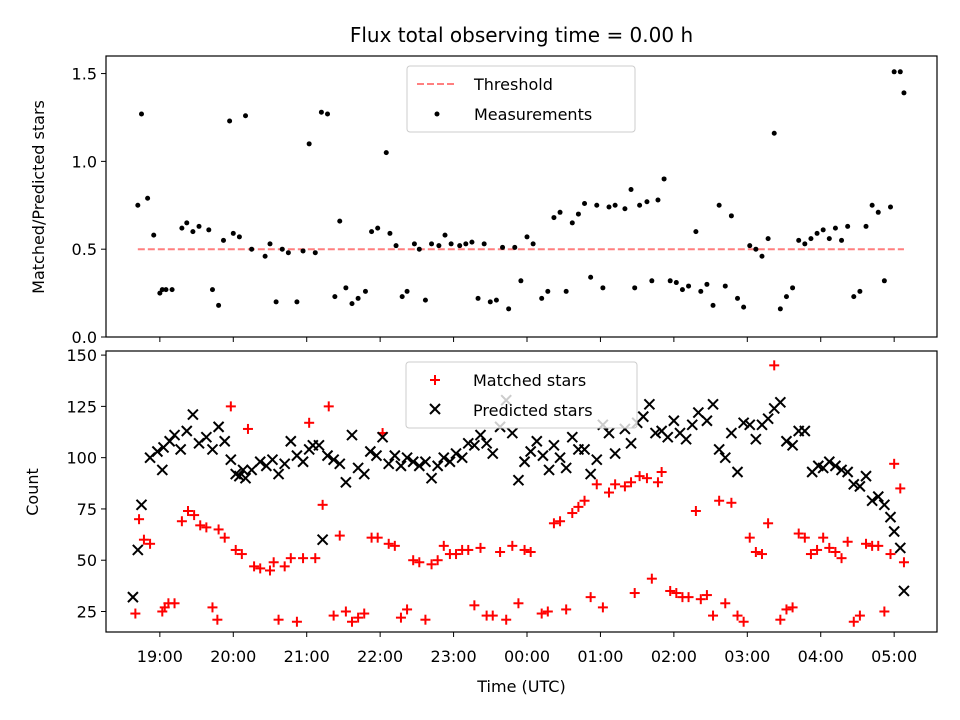 This screenshot has width=960, height=720. What do you see at coordinates (160, 656) in the screenshot?
I see `x-tick-label: 19:00` at bounding box center [160, 656].